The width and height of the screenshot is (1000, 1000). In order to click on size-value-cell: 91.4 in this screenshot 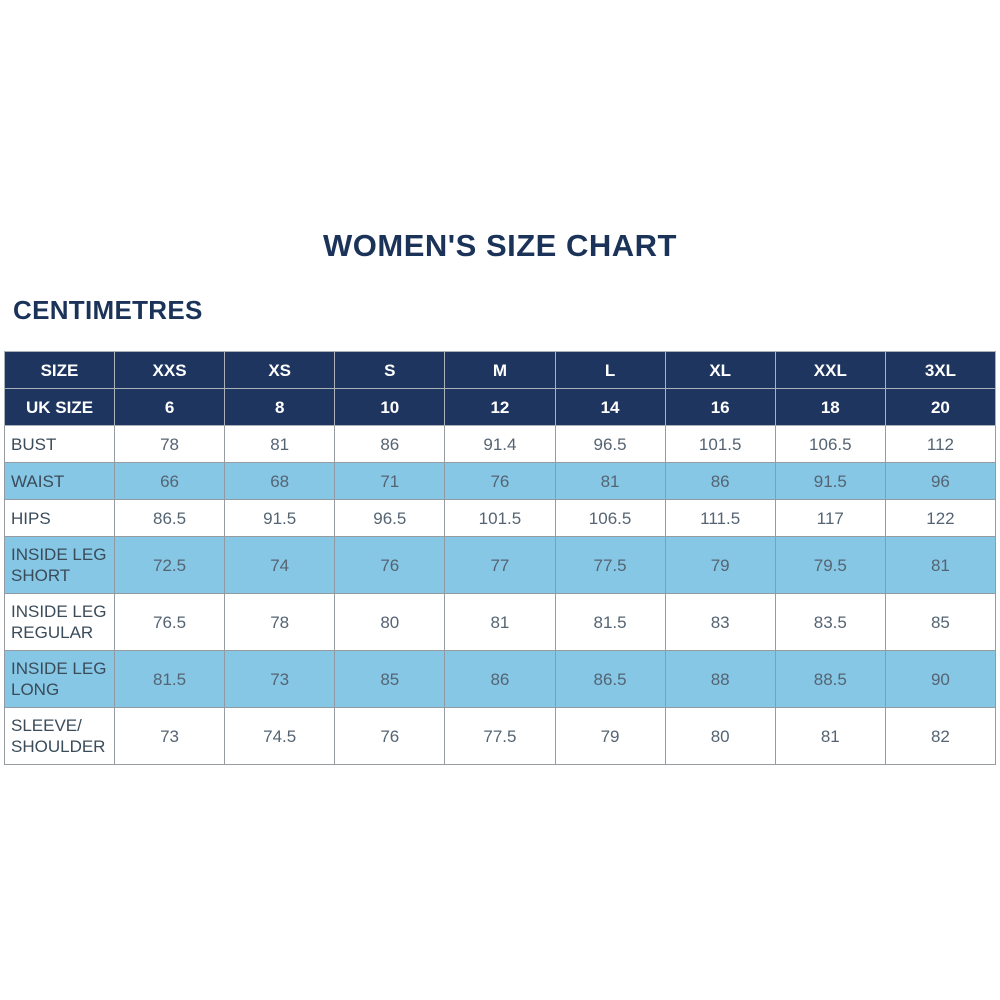, I will do `click(500, 444)`.